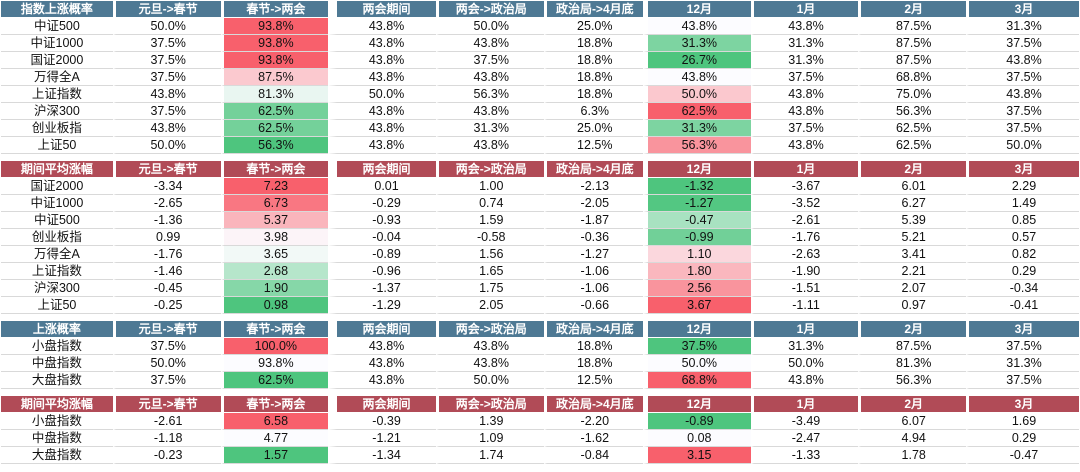 This screenshot has height=472, width=1080. Describe the element at coordinates (804, 305) in the screenshot. I see `value-cell: -1.11` at that location.